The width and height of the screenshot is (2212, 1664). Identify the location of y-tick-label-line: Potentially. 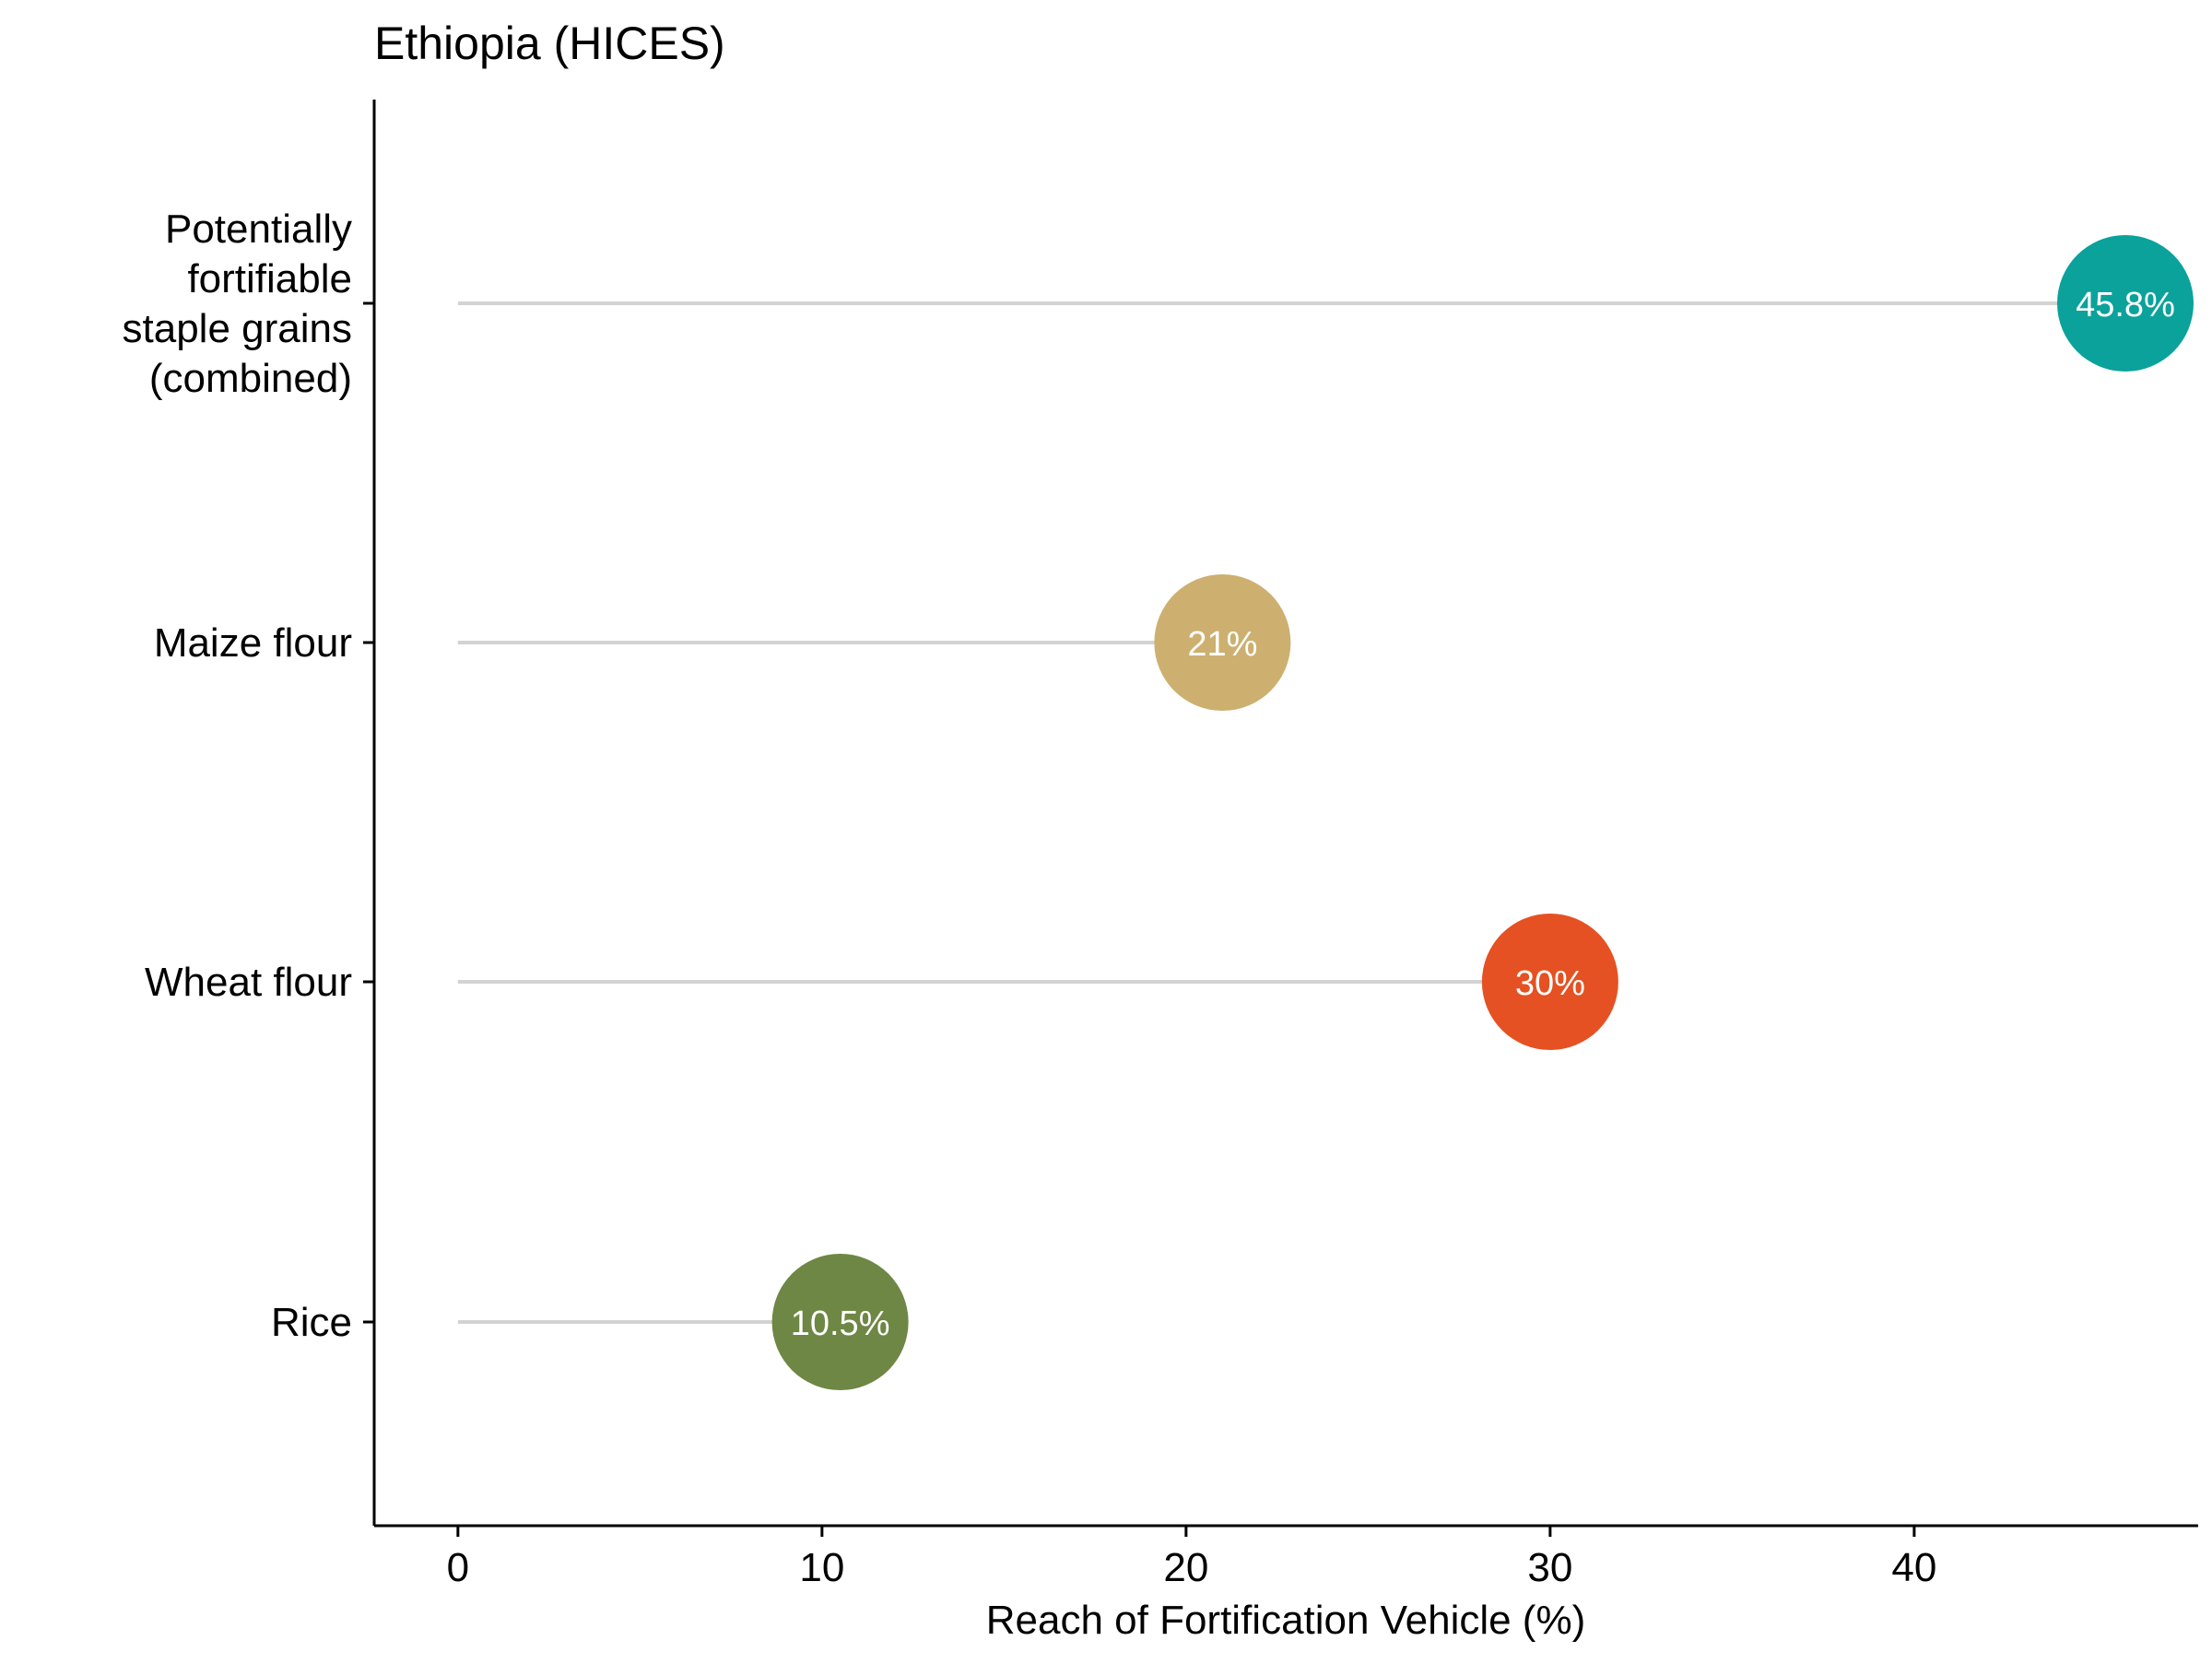
(258, 229).